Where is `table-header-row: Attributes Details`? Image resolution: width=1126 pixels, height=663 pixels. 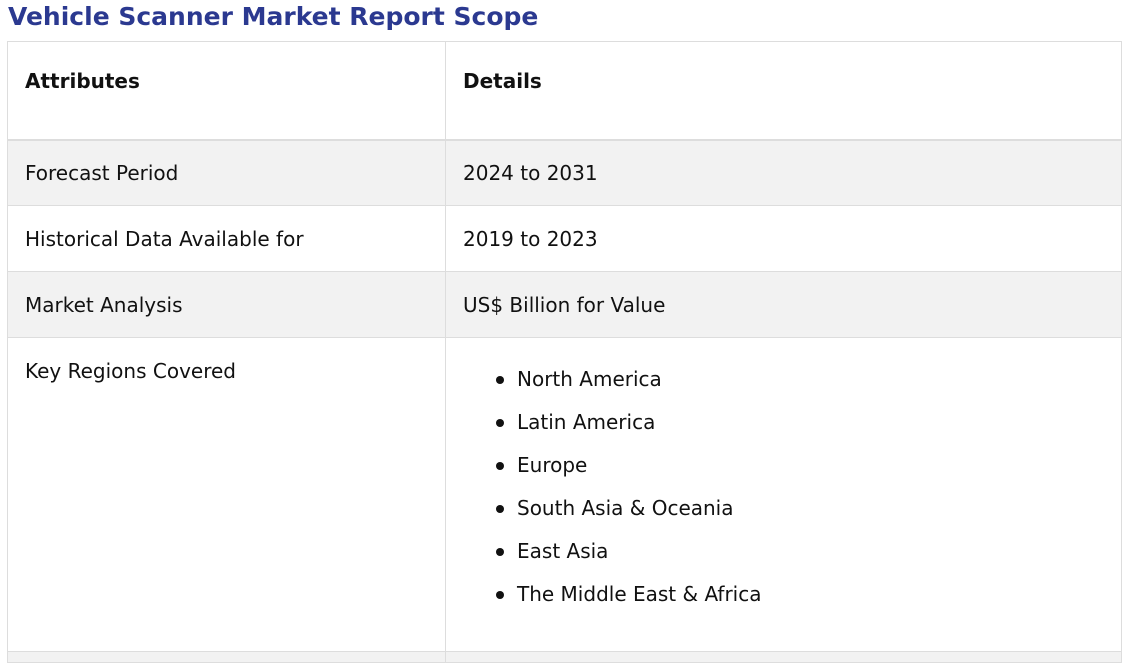
table-header-row: Attributes Details is located at coordinates (564, 91).